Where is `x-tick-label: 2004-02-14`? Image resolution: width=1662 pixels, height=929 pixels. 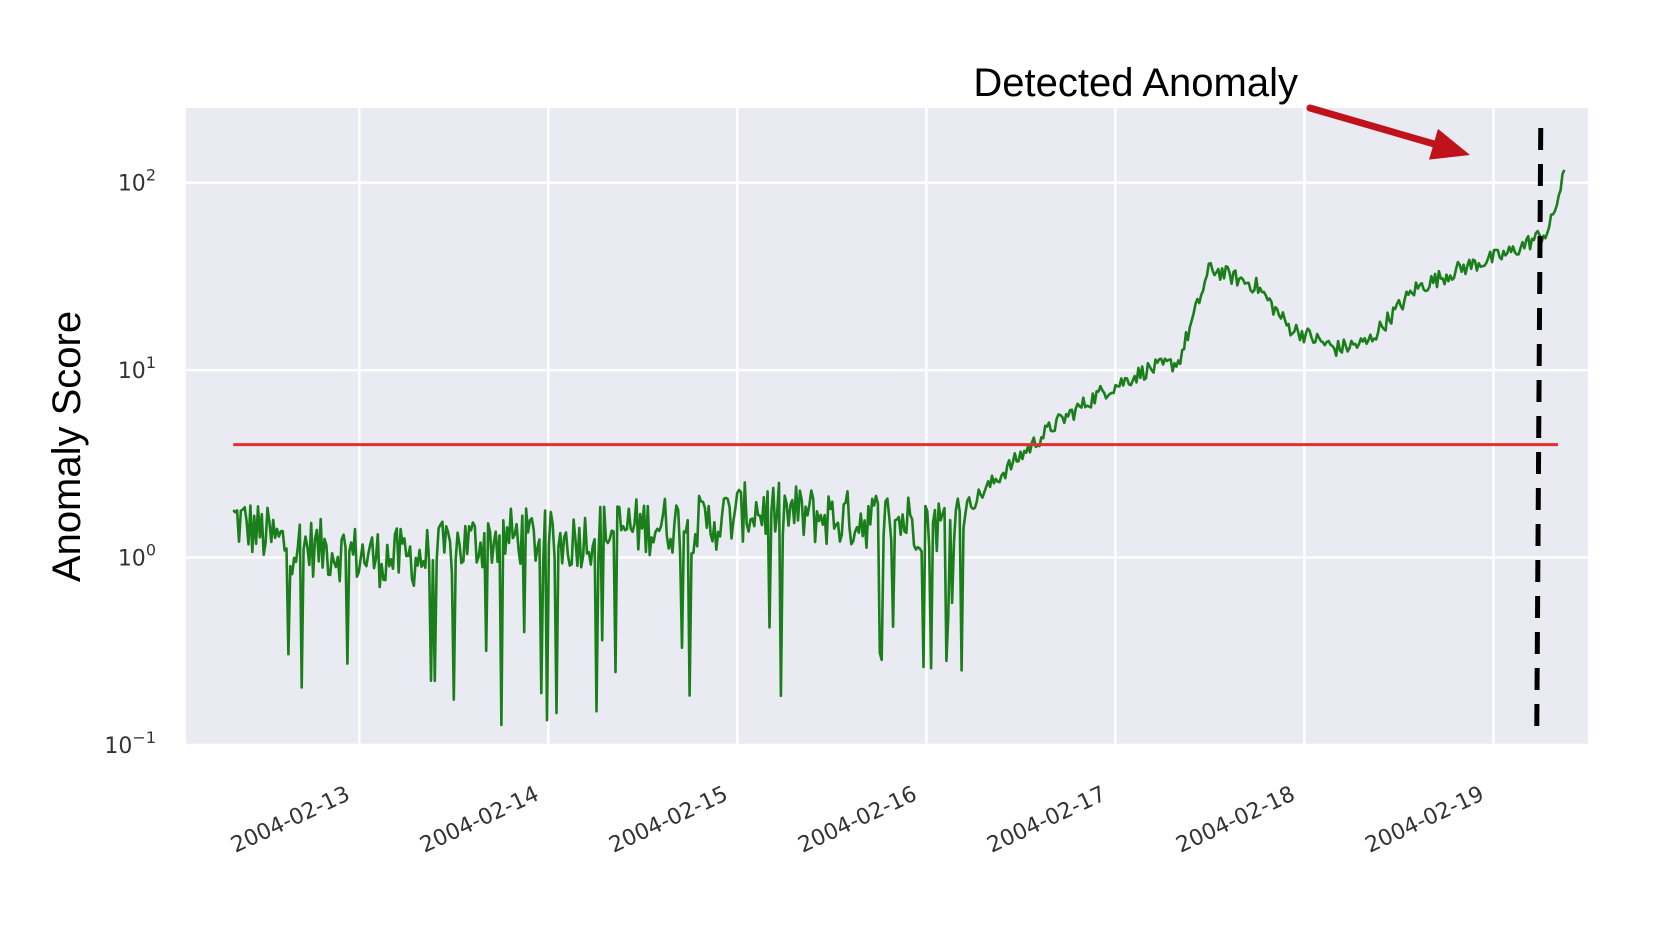 x-tick-label: 2004-02-14 is located at coordinates (479, 820).